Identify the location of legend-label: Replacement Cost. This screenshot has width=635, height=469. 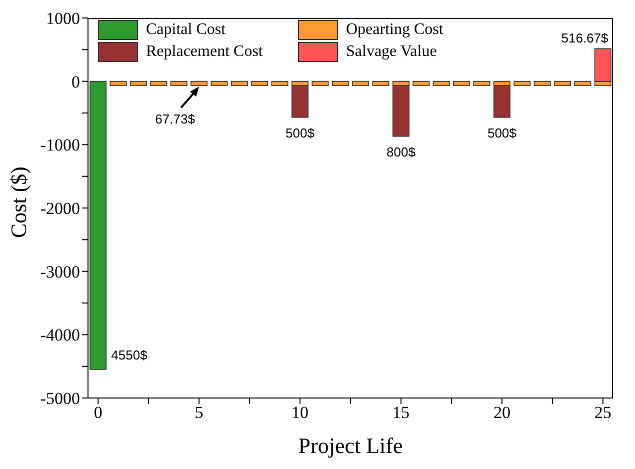
(204, 52).